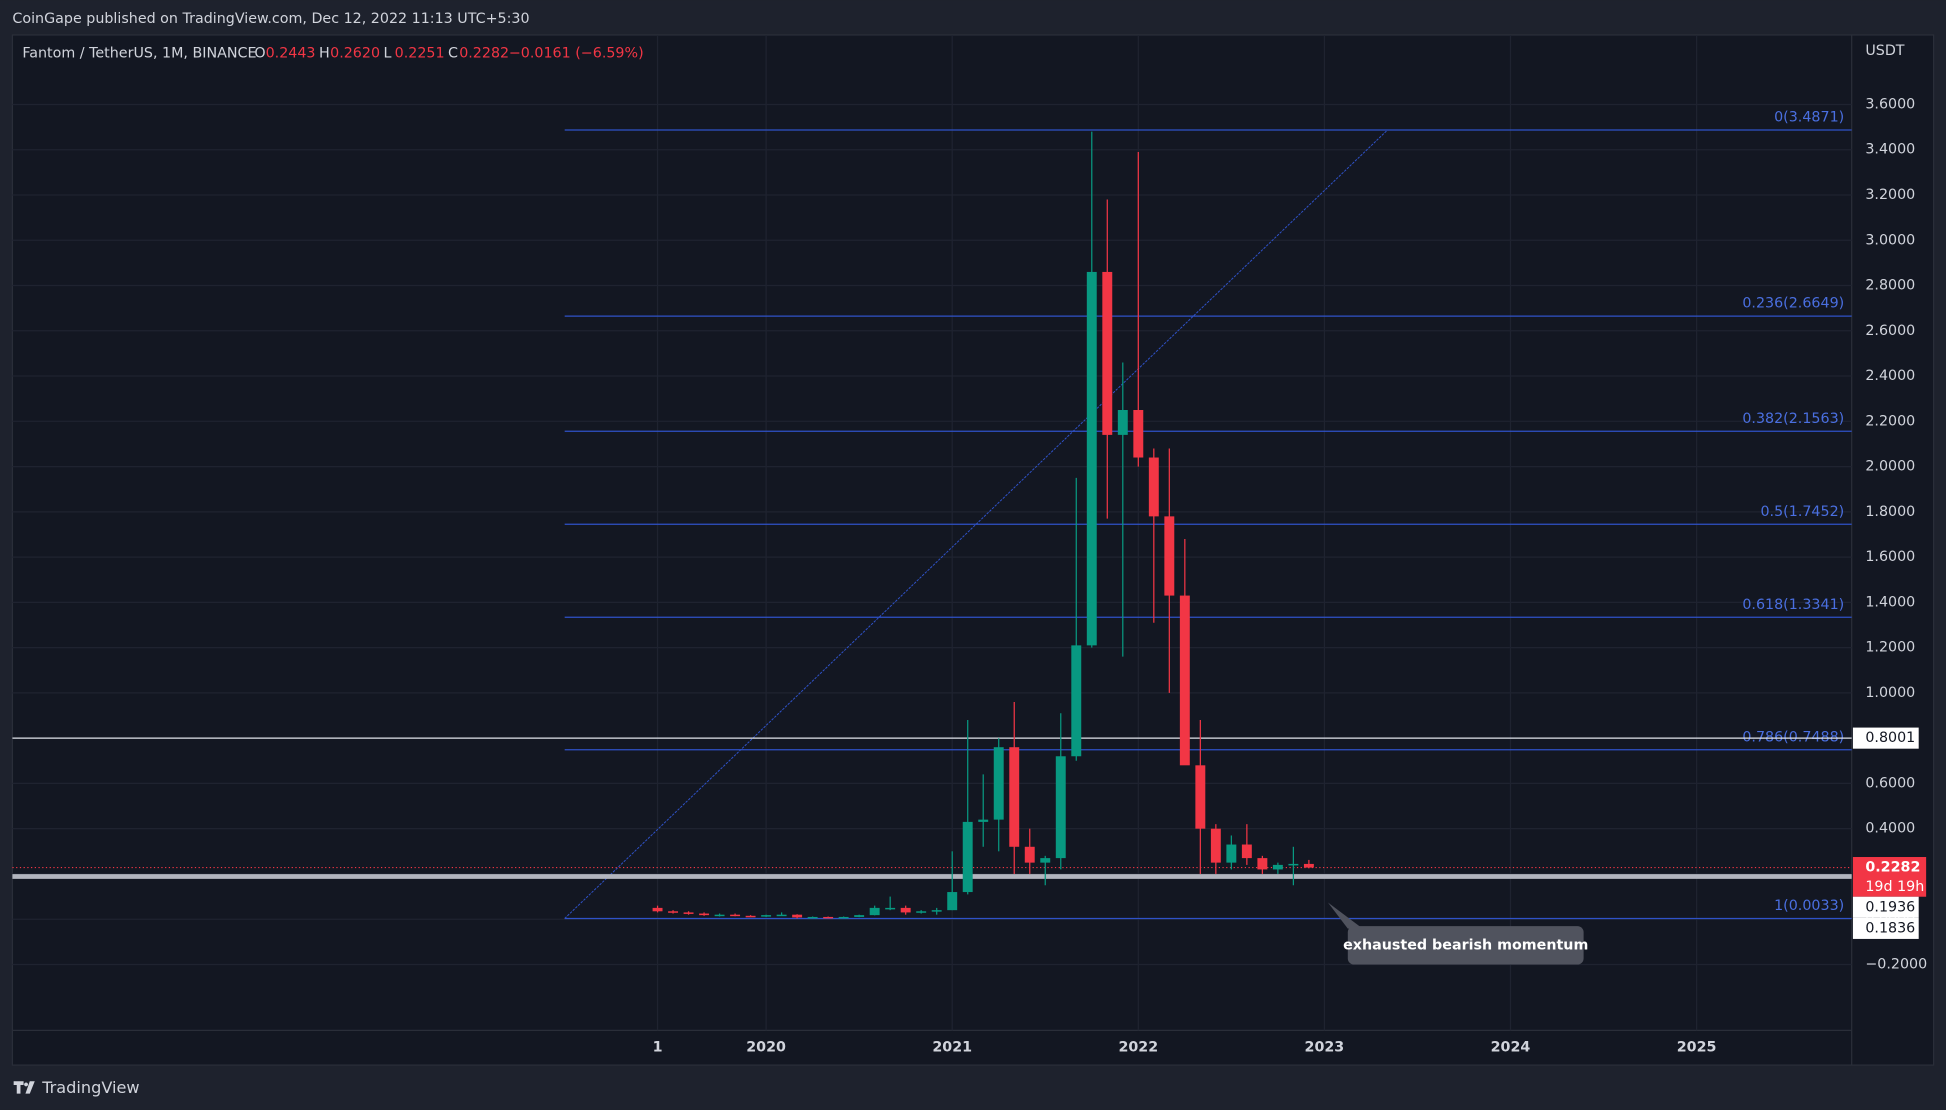 This screenshot has width=1946, height=1110. Describe the element at coordinates (1793, 304) in the screenshot. I see `fib-level-label: 0.236(2.6649)` at that location.